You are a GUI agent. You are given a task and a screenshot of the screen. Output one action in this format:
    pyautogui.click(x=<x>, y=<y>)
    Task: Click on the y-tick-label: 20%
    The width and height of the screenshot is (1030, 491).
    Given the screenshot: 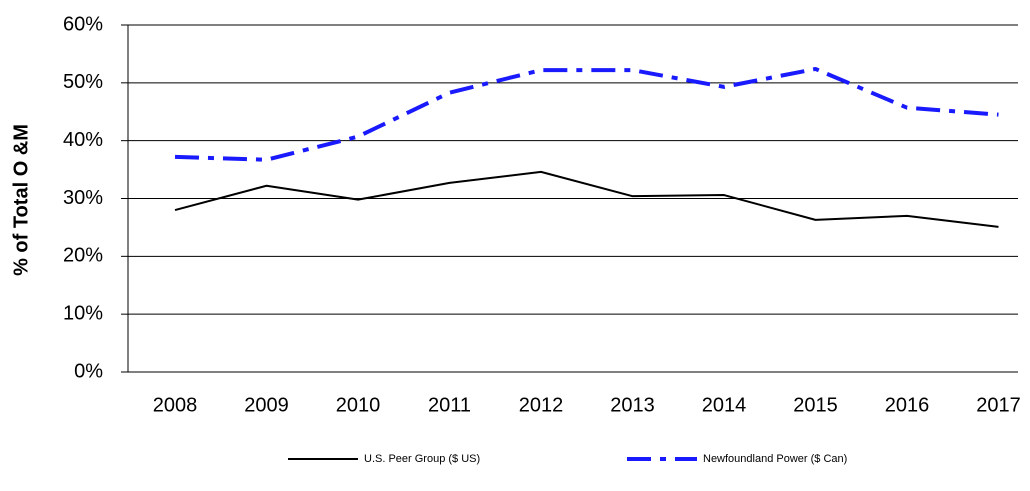 What is the action you would take?
    pyautogui.click(x=83, y=256)
    